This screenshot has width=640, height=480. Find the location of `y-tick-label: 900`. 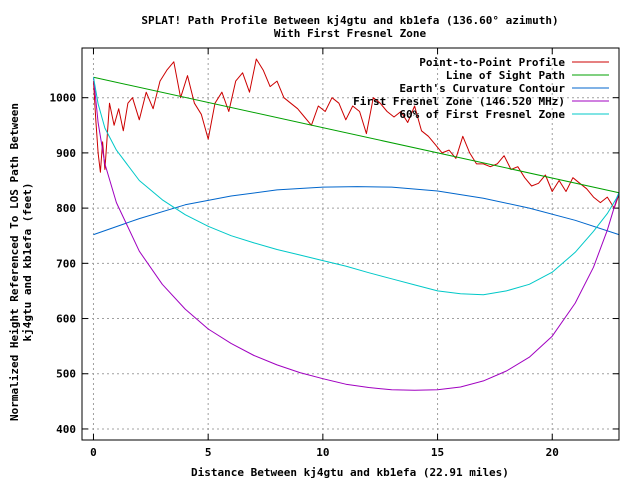

y-tick-label: 900 is located at coordinates (66, 153).